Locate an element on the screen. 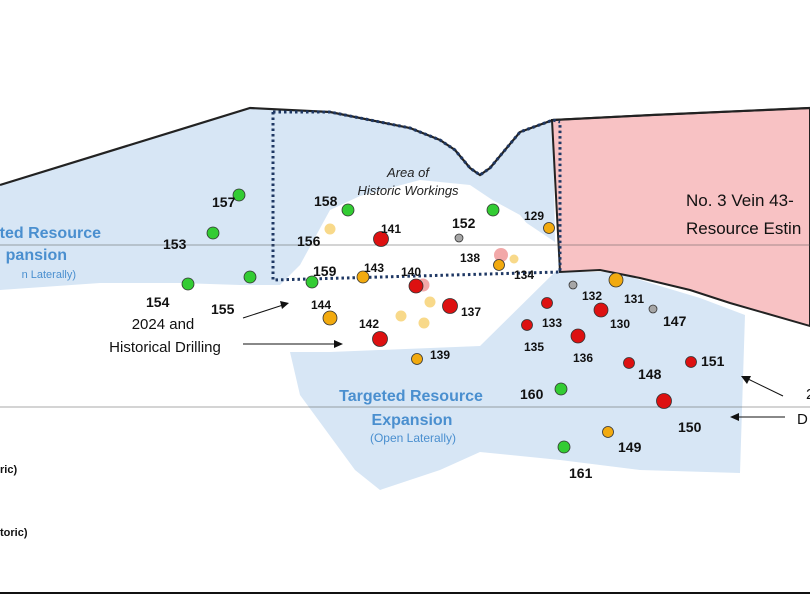  drill-hole-label: 156 is located at coordinates (309, 241).